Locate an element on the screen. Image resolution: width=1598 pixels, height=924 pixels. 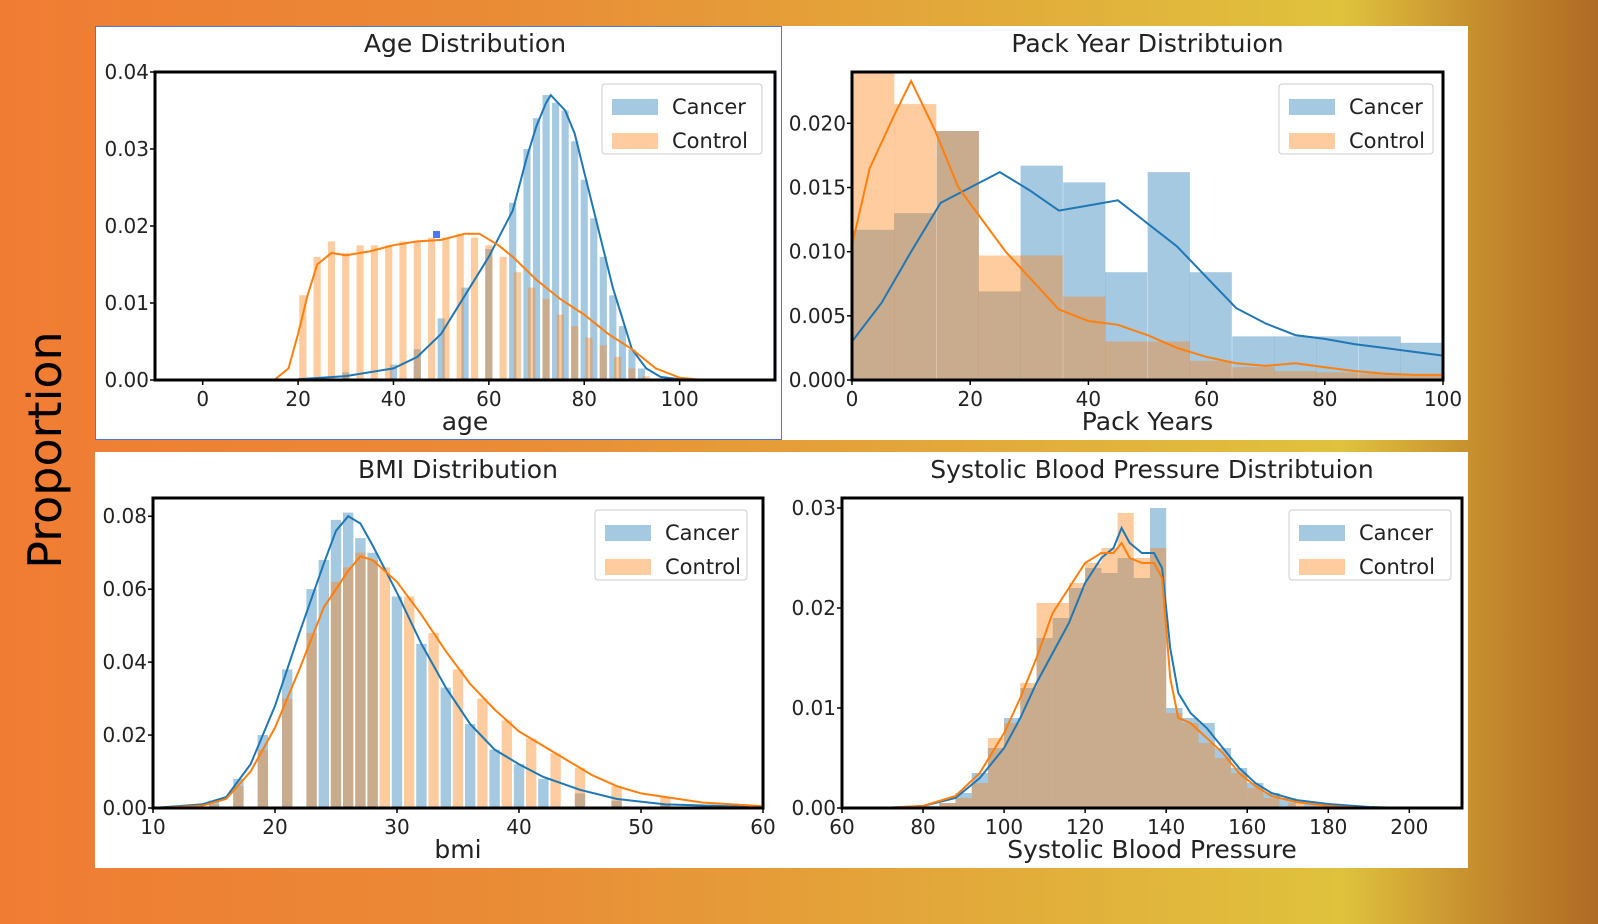
chart-title: Systolic Blood Pressure Distribtuion is located at coordinates (1151, 469).